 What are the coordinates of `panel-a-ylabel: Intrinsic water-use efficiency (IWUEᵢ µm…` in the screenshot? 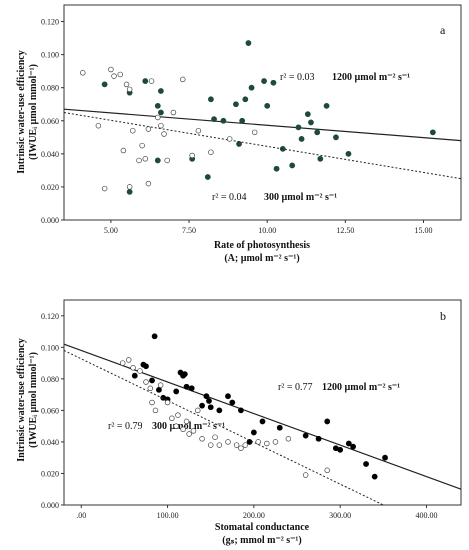 It's located at (27, 111).